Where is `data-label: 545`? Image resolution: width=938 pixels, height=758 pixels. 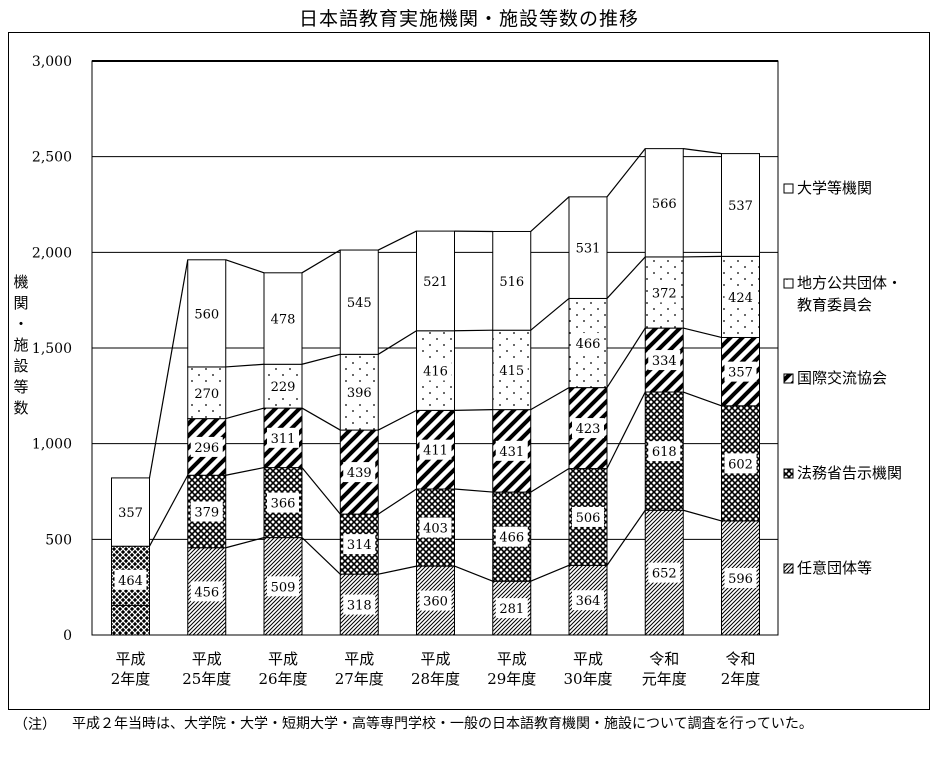
data-label: 545 is located at coordinates (359, 303).